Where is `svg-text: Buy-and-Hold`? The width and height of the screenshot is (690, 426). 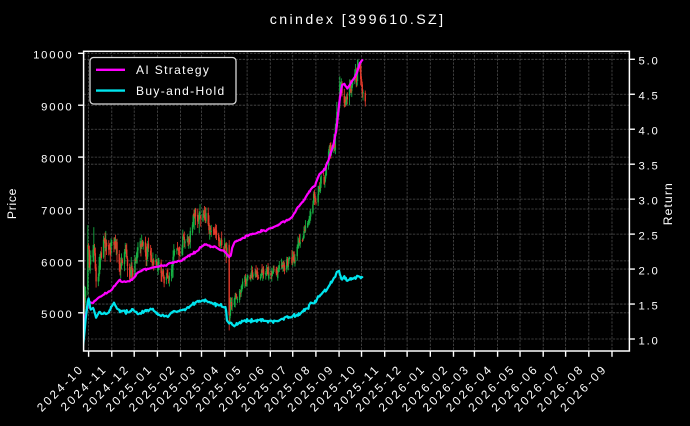
svg-text: Buy-and-Hold is located at coordinates (181, 91).